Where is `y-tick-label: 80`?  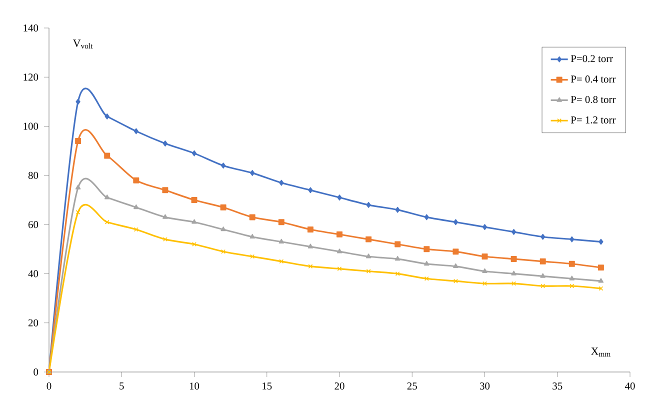 y-tick-label: 80 is located at coordinates (33, 175).